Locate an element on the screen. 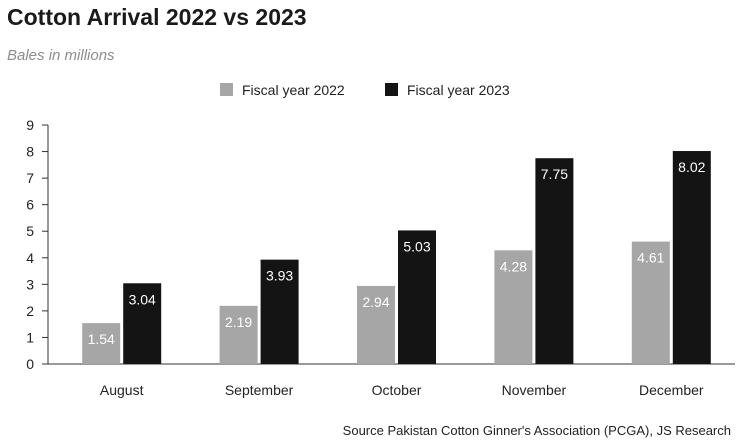  data-label: 4.28 is located at coordinates (513, 266).